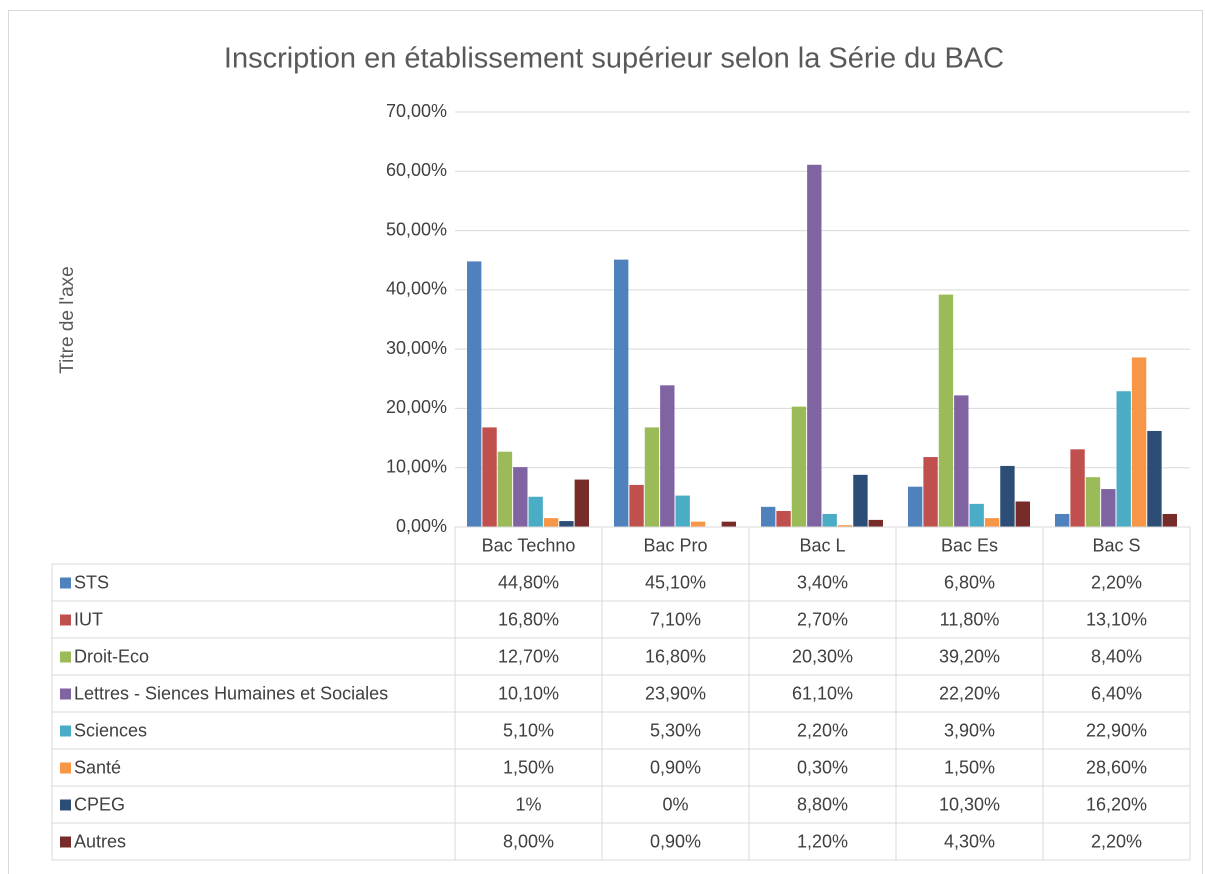  I want to click on legend-label: Santé, so click(97, 767).